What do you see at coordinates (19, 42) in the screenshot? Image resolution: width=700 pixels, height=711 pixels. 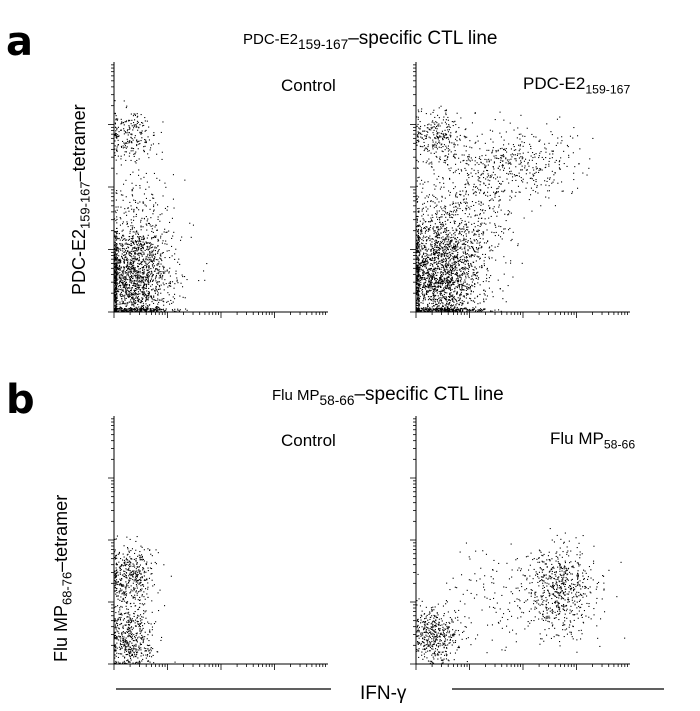 I see `panel-letter-a: a` at bounding box center [19, 42].